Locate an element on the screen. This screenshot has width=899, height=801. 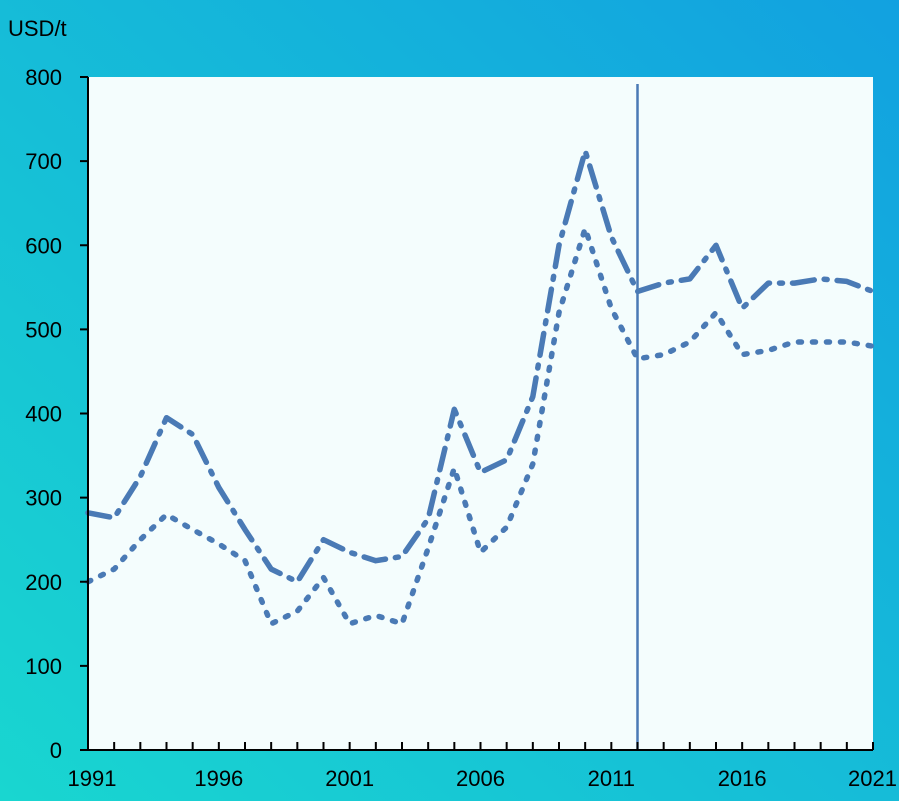
x-tick-label: 2016 is located at coordinates (742, 778).